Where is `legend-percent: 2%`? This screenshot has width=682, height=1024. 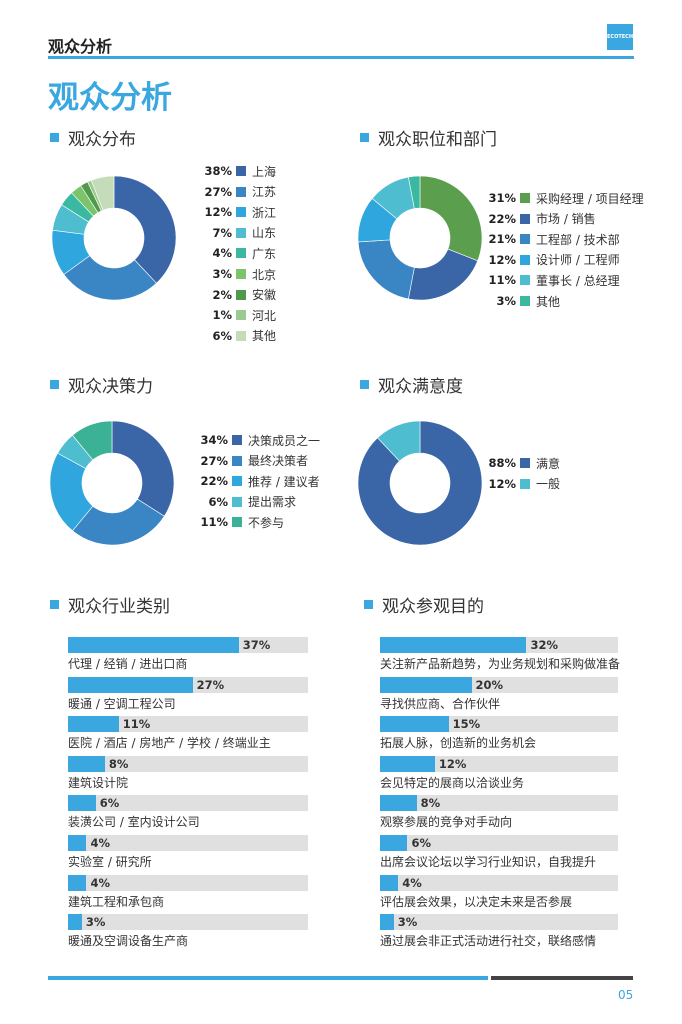 legend-percent: 2% is located at coordinates (222, 294).